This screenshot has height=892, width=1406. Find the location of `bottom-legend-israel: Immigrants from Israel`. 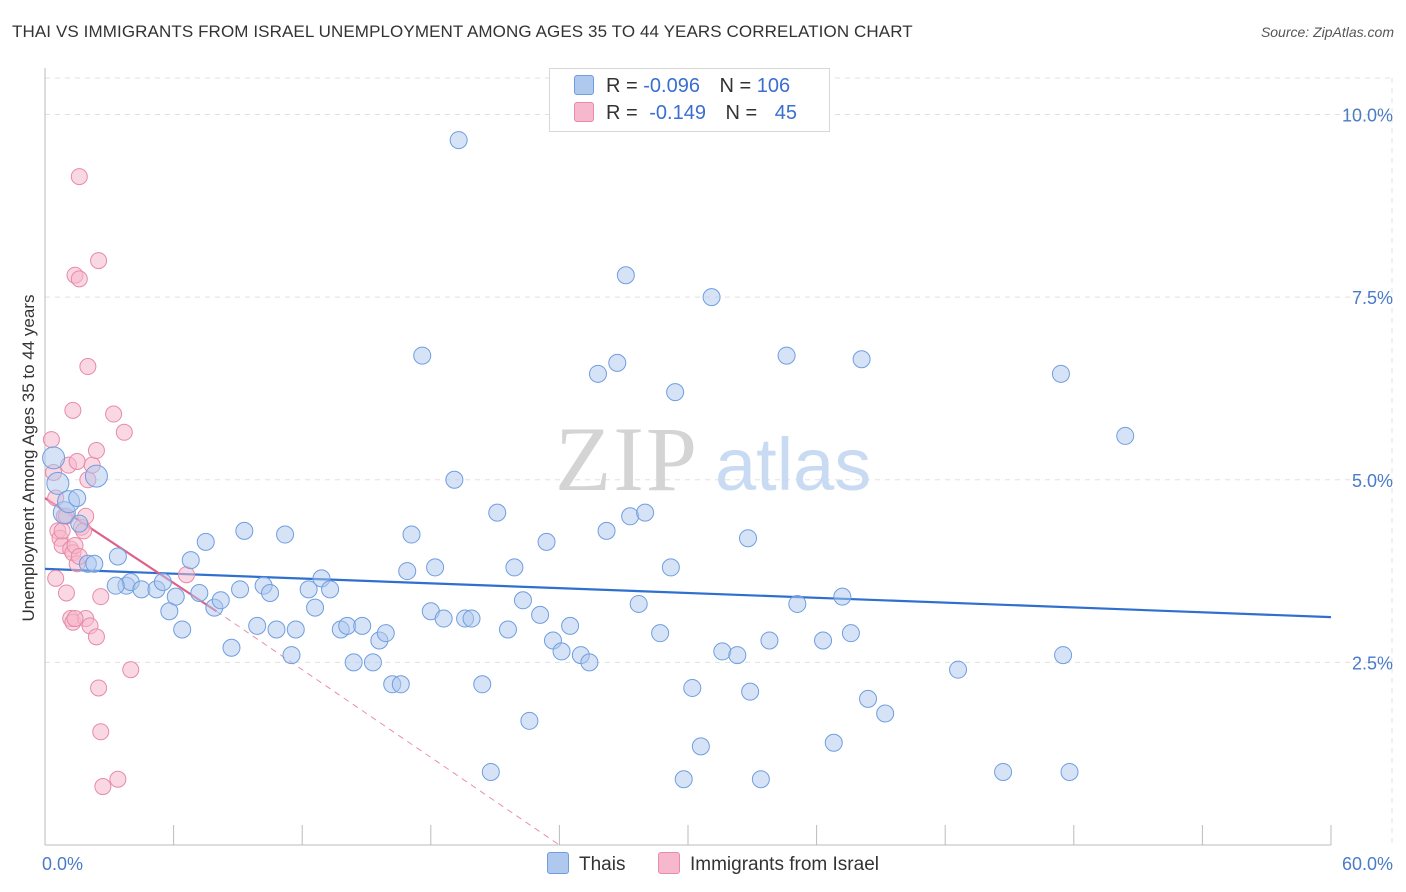

bottom-legend-israel: Immigrants from Israel is located at coordinates (768, 864).